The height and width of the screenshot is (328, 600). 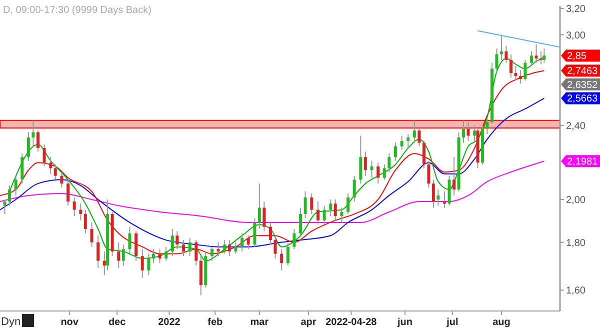 I want to click on x-tick-label: mar, so click(x=259, y=322).